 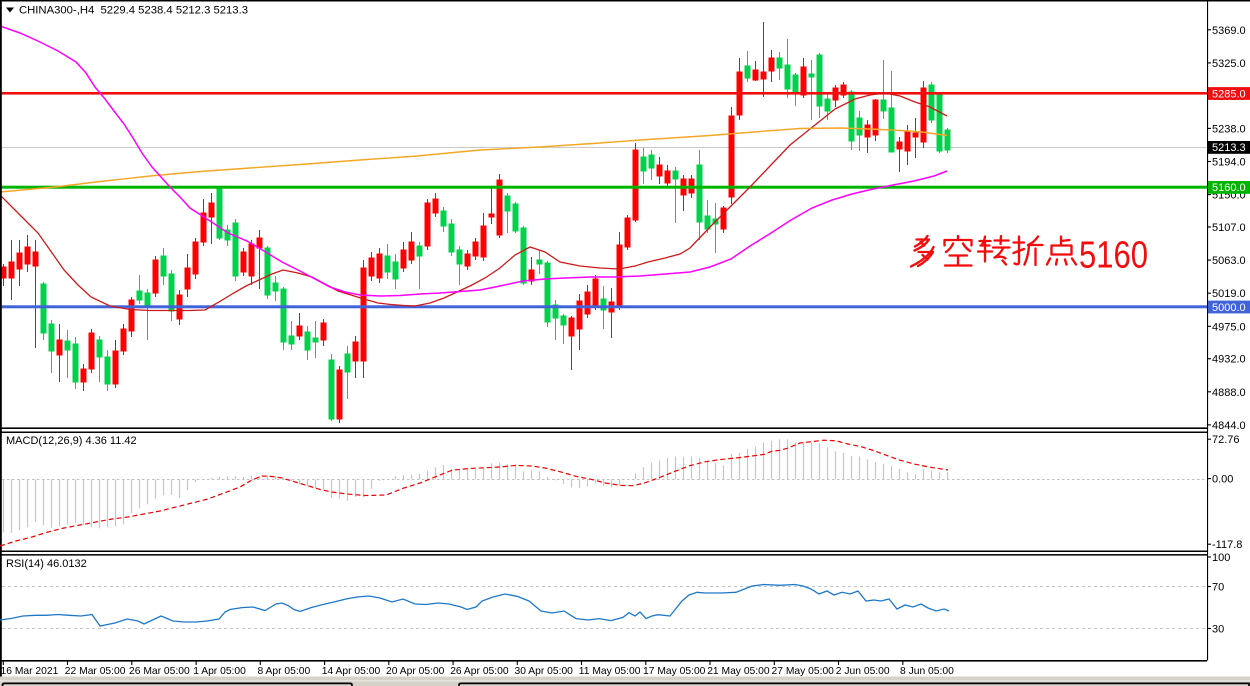 I want to click on svg-text: 5194.0, so click(x=1229, y=163).